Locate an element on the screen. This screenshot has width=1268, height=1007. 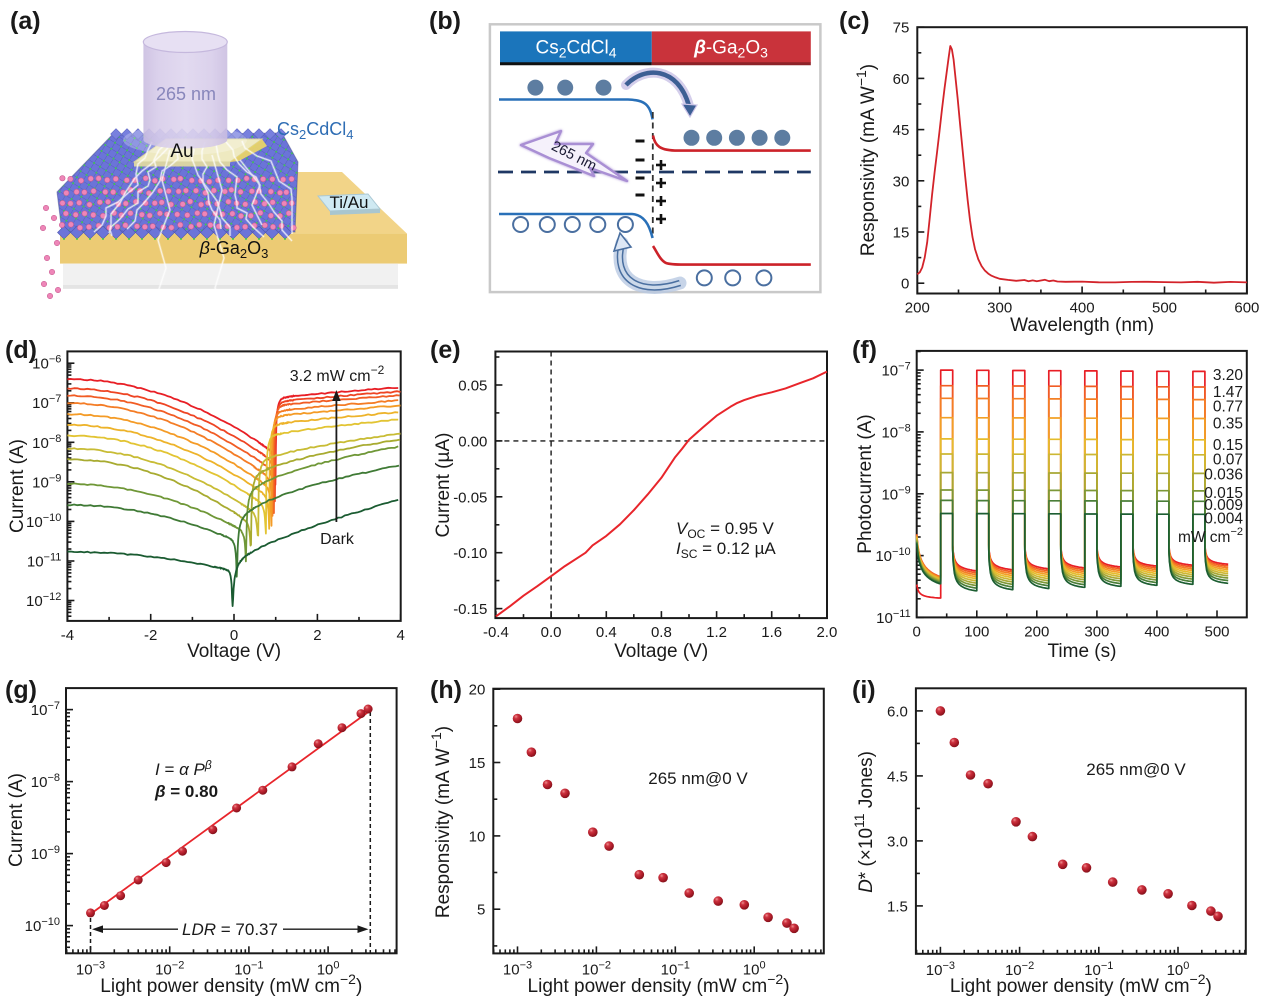
svg-text: 2.0 is located at coordinates (826, 632).